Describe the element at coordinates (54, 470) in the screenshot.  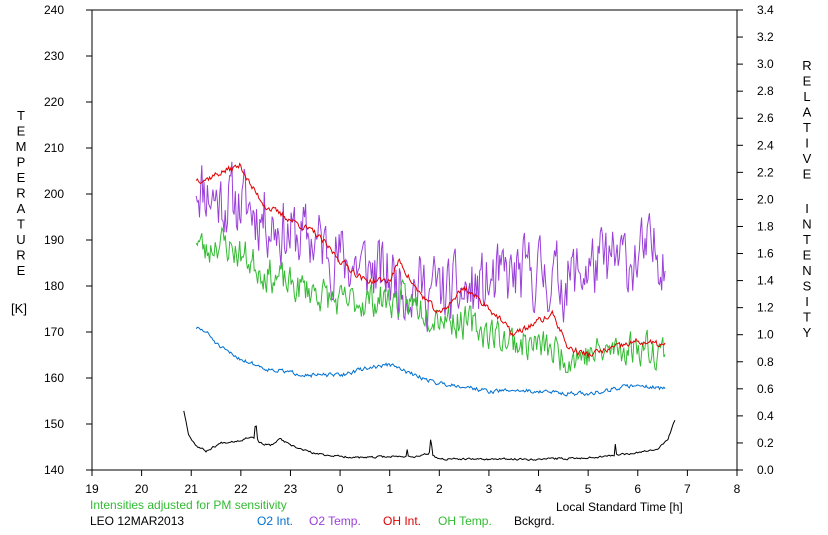
I see `left-tick-label: 140` at that location.